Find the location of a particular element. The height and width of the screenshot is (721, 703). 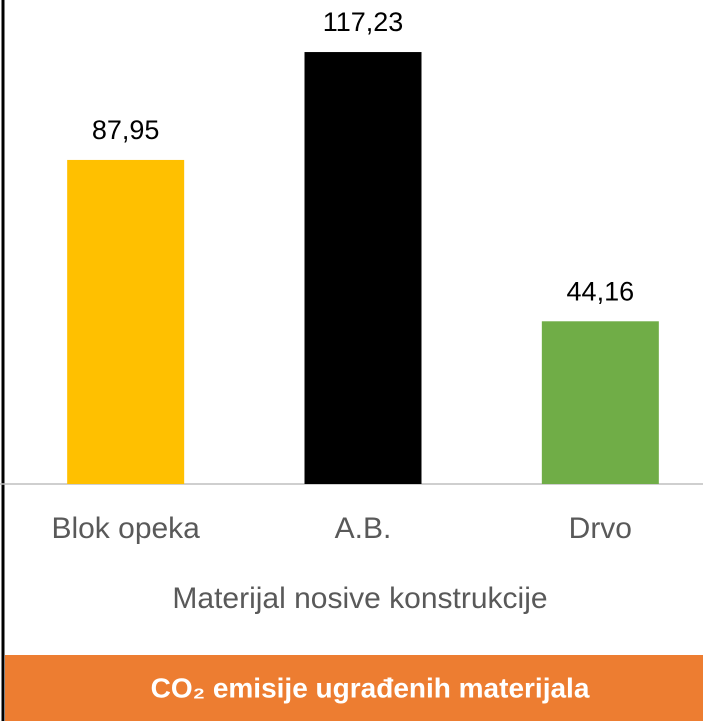

x-tick-label: A.B. is located at coordinates (363, 528).